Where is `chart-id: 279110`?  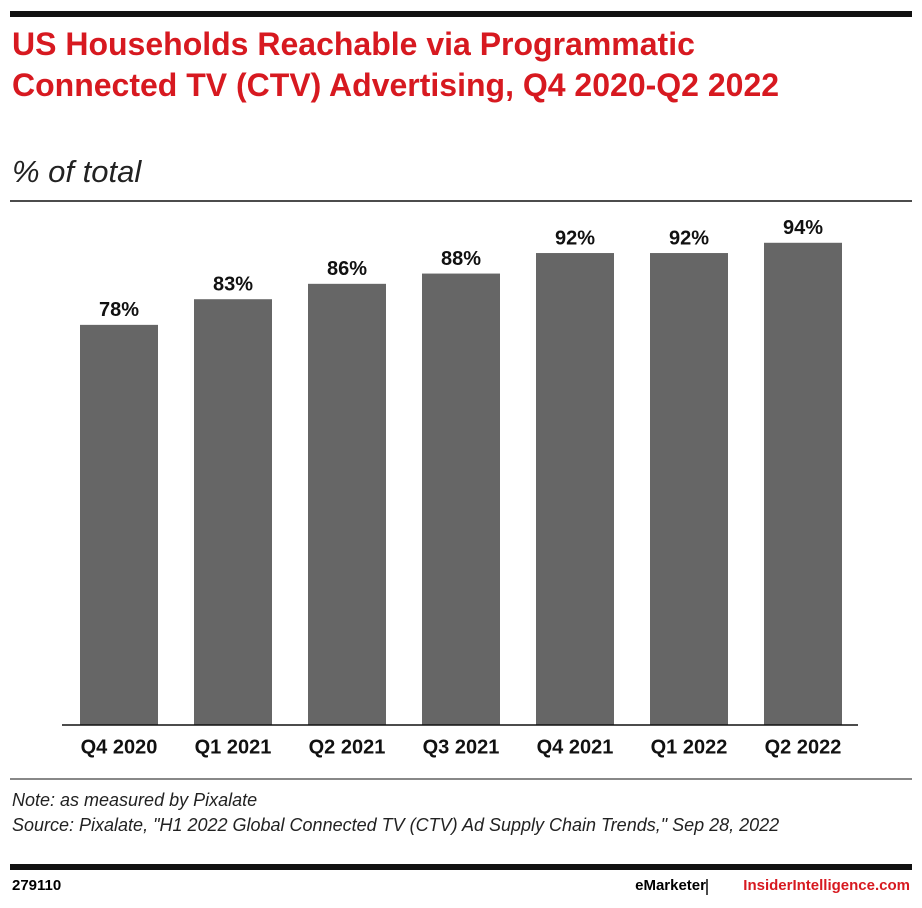
chart-id: 279110 is located at coordinates (37, 885).